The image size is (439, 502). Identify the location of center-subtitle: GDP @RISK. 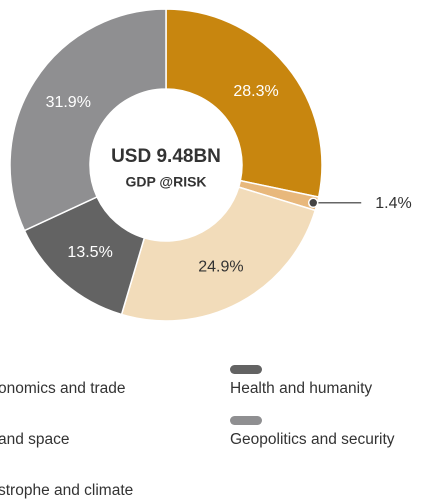
(165, 182).